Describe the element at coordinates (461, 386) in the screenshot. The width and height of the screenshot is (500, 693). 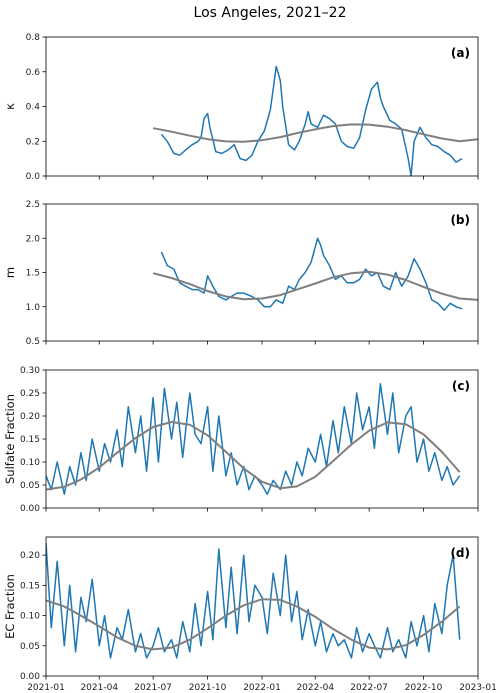
I see `panel-label: (c)` at that location.